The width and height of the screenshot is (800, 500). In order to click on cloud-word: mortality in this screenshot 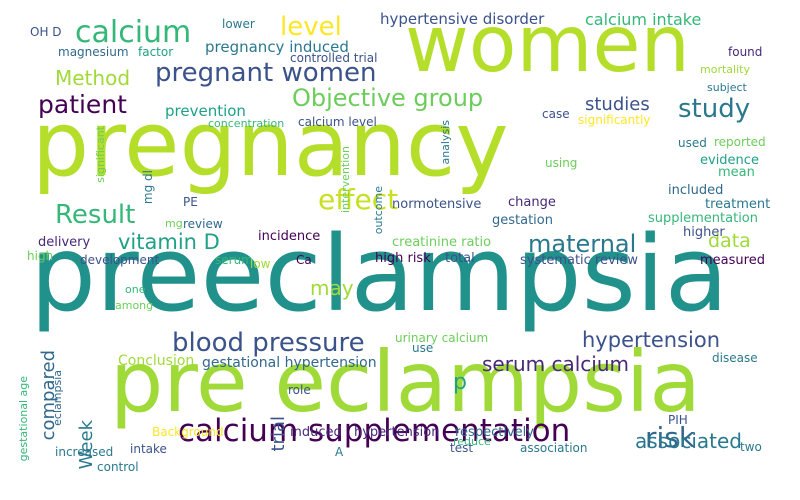, I will do `click(725, 69)`.